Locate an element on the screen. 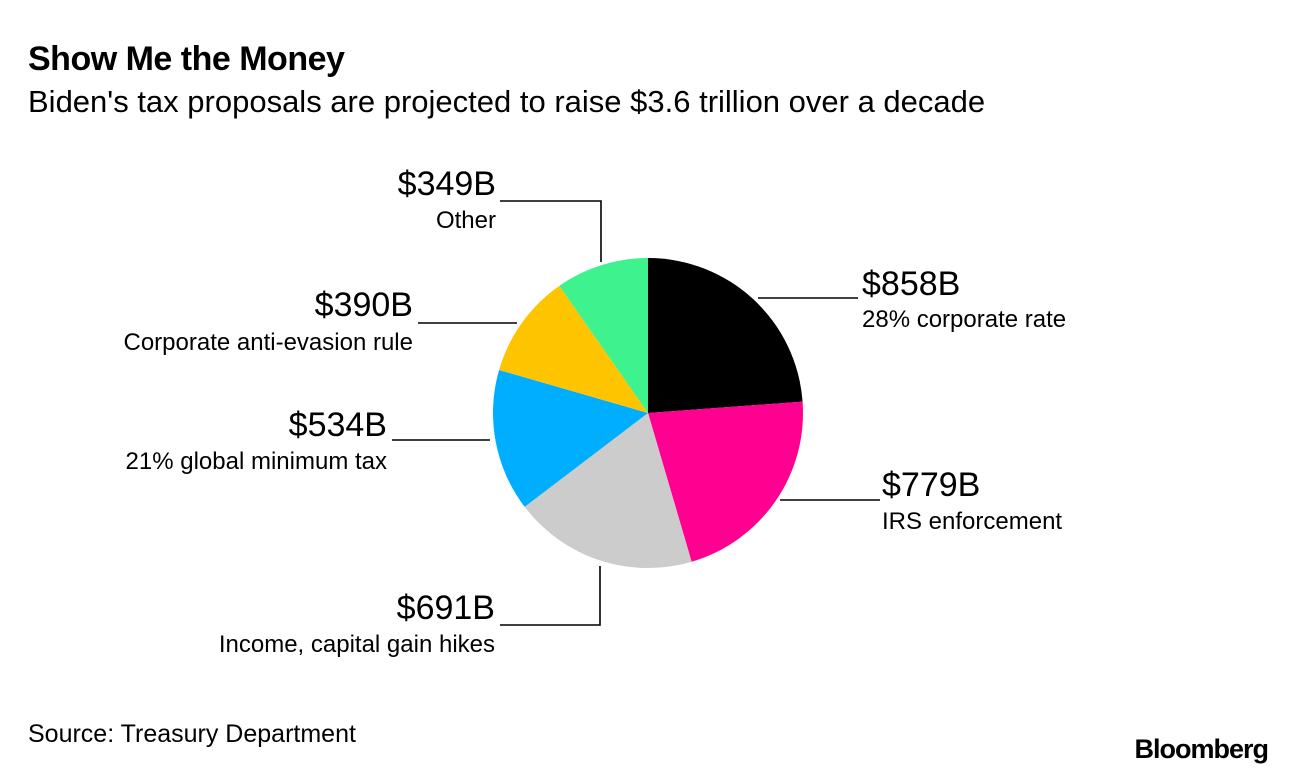  slice-value-label: $691B is located at coordinates (446, 608).